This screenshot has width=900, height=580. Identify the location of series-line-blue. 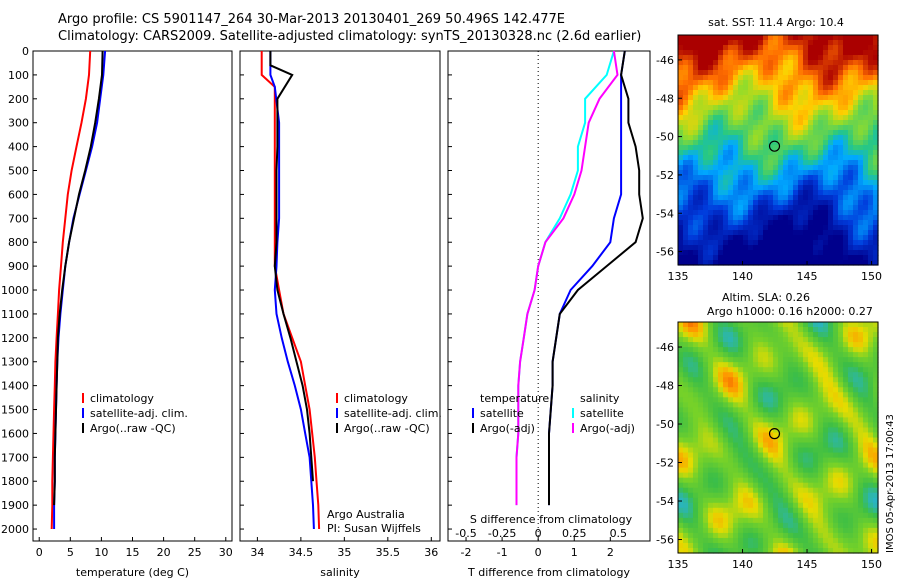
(292, 290).